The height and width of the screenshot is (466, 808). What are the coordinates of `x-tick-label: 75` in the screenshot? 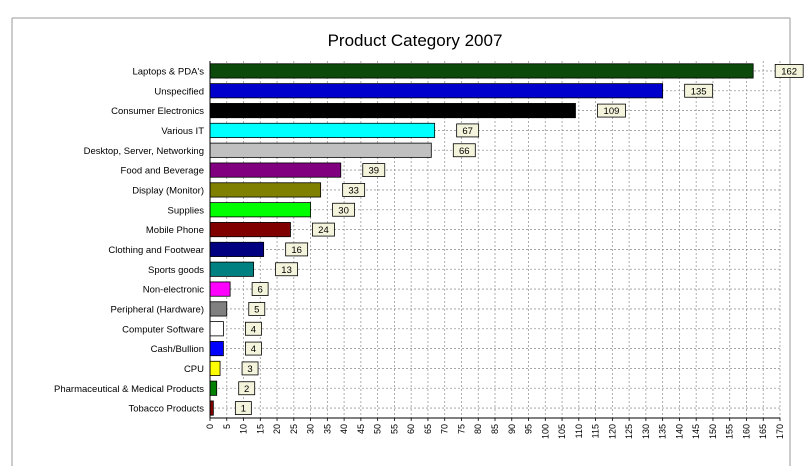 It's located at (461, 429).